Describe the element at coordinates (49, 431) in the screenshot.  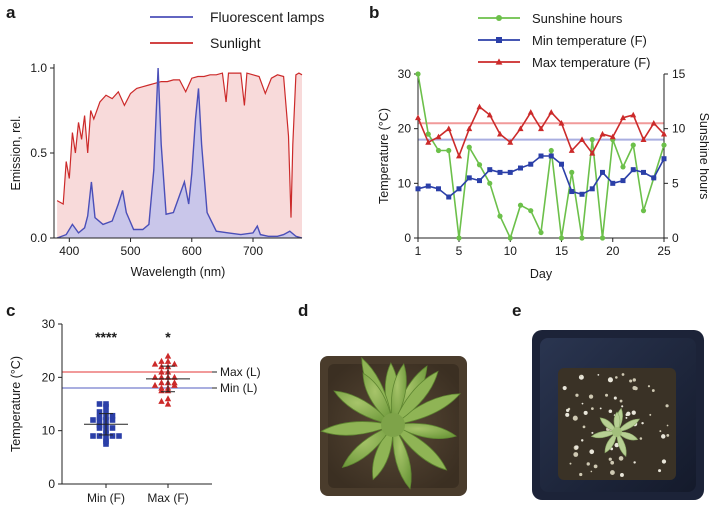
I see `y-tick-label: 10` at that location.